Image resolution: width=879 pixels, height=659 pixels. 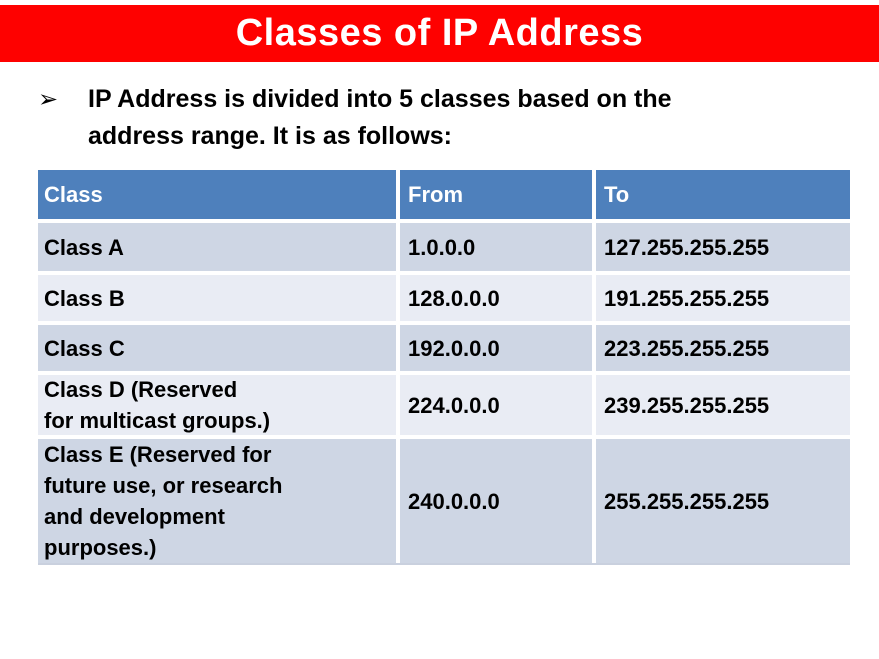 What do you see at coordinates (219, 348) in the screenshot?
I see `cell-class: Class C` at bounding box center [219, 348].